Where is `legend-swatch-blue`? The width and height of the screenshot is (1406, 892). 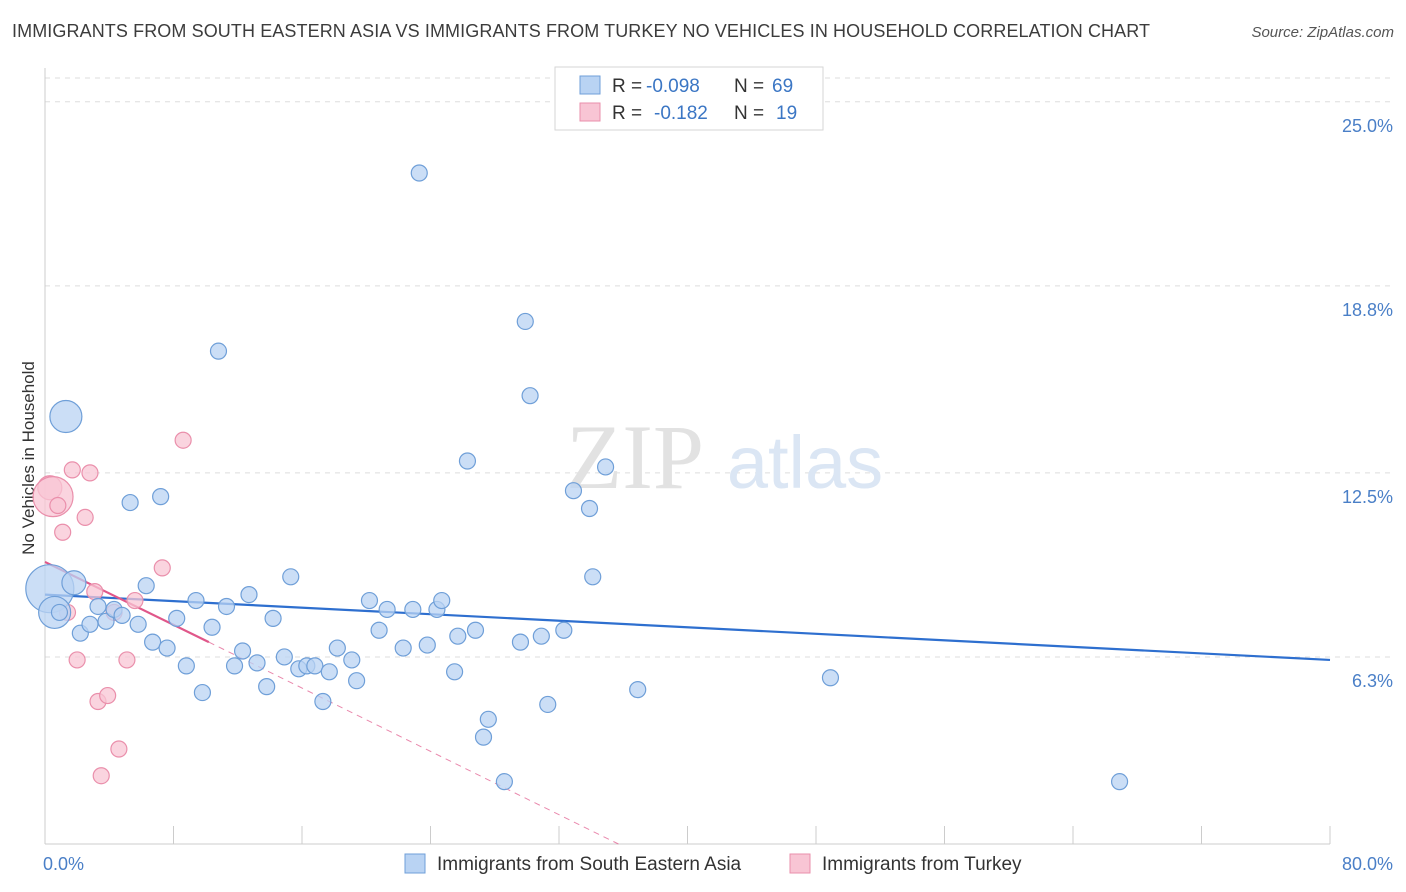 legend-swatch-blue is located at coordinates (590, 85).